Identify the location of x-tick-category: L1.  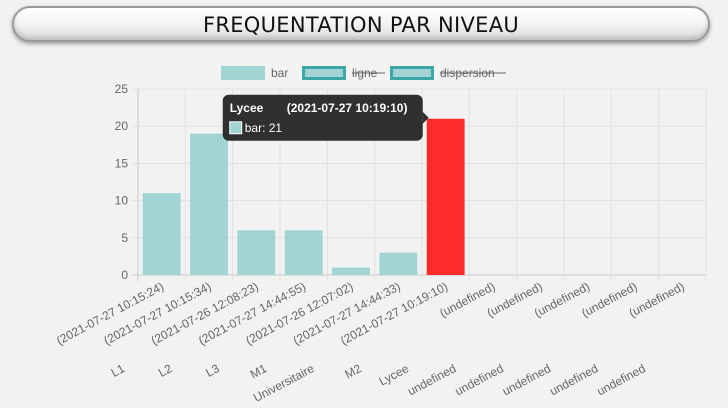
(118, 370).